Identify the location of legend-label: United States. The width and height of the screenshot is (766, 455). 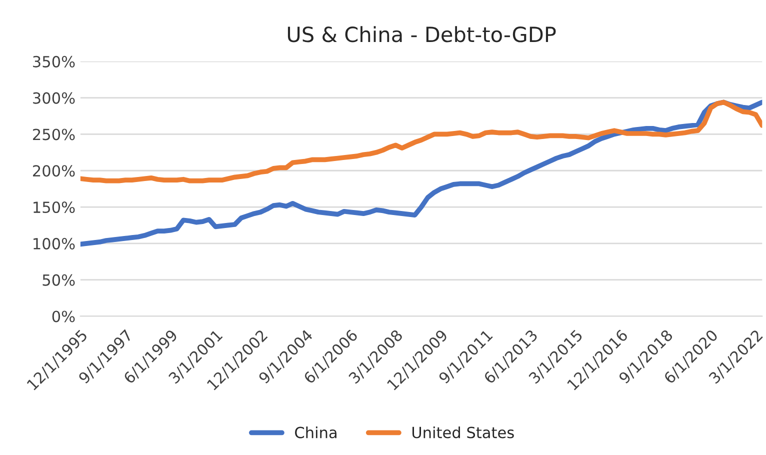
(463, 432).